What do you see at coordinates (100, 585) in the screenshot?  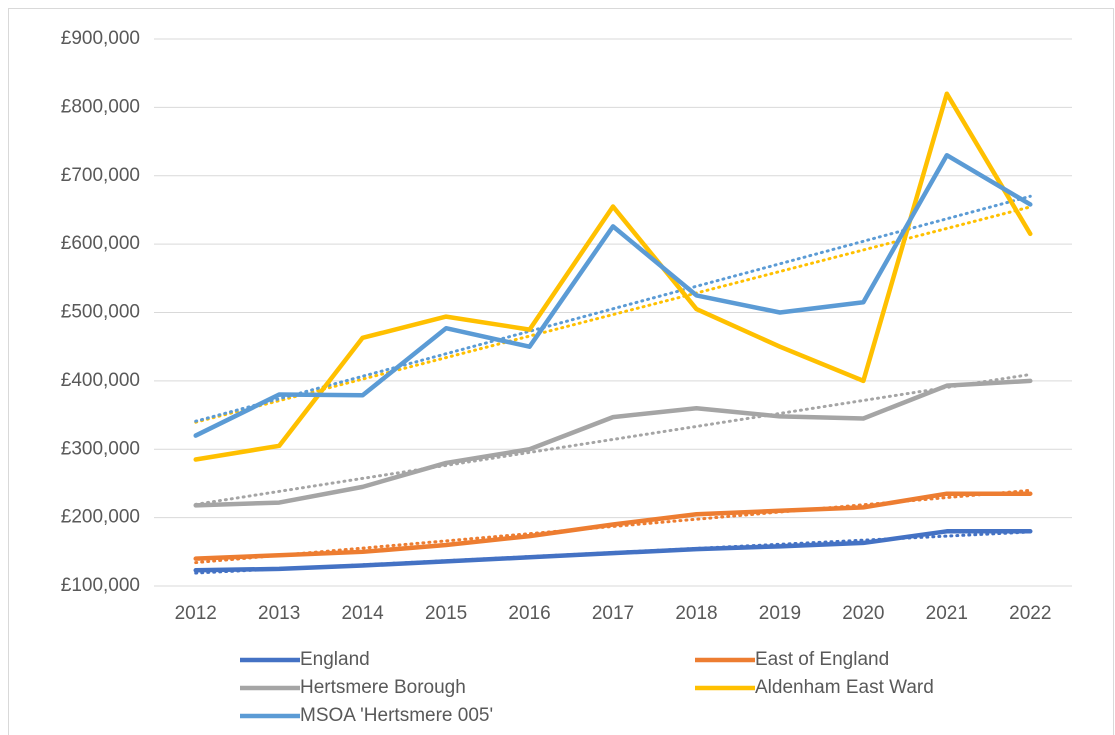 I see `y-tick-label: £100,000` at bounding box center [100, 585].